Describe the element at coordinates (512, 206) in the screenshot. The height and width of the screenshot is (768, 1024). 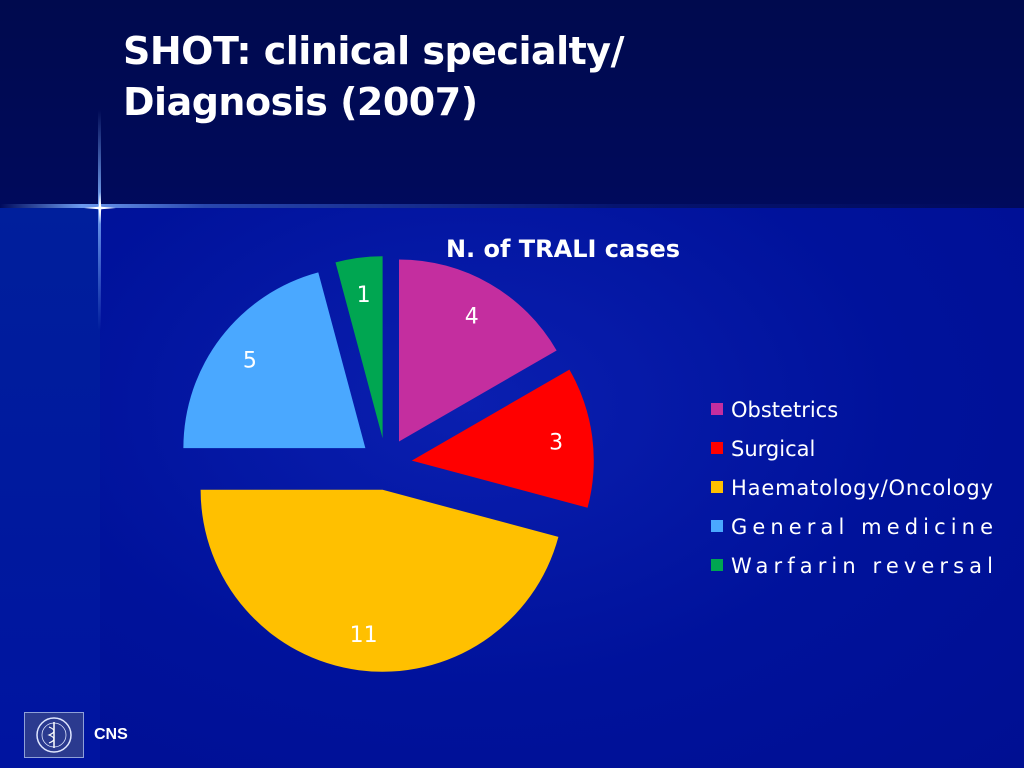
I see `horizontal-glow-line` at that location.